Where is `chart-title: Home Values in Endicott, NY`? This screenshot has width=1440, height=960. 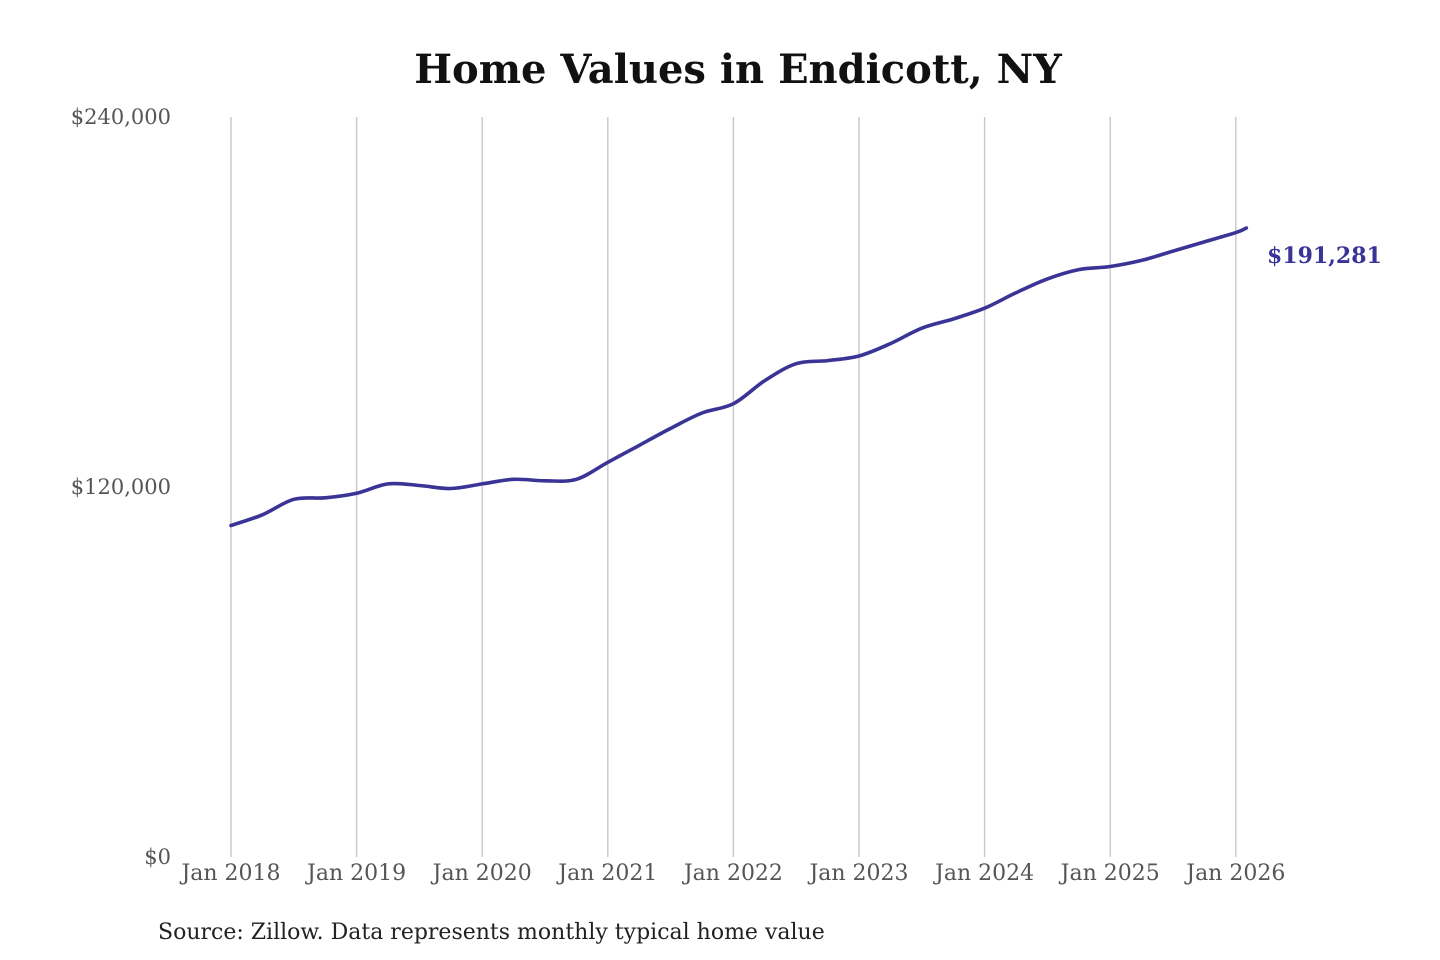 chart-title: Home Values in Endicott, NY is located at coordinates (738, 69).